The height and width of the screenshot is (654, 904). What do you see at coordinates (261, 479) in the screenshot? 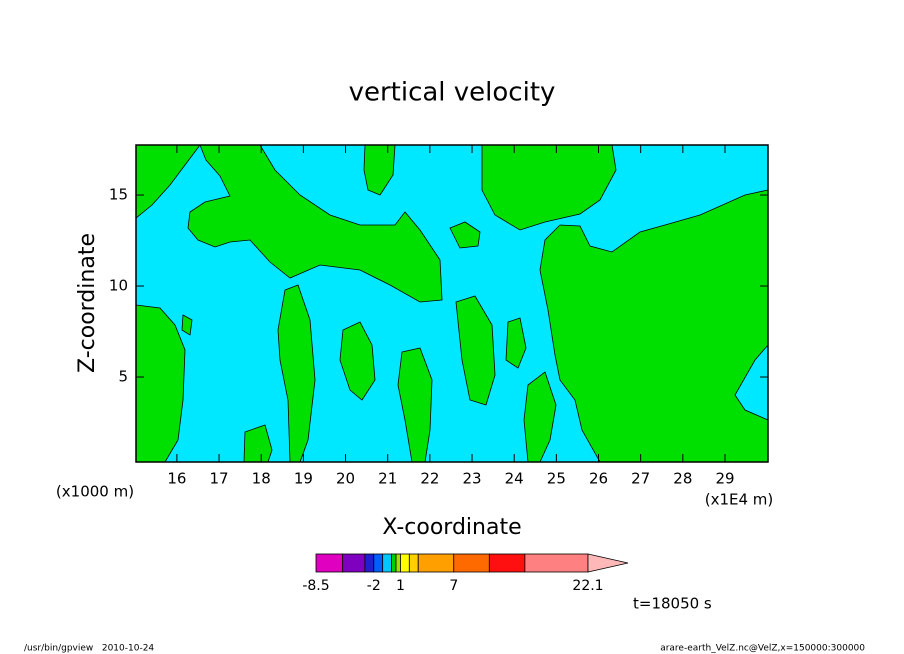
I see `x-tick-label: 18` at bounding box center [261, 479].